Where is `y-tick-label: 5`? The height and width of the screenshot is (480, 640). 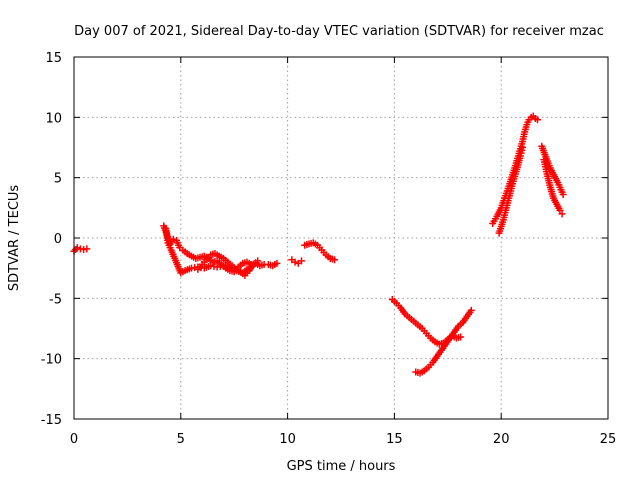 y-tick-label: 5 is located at coordinates (58, 179).